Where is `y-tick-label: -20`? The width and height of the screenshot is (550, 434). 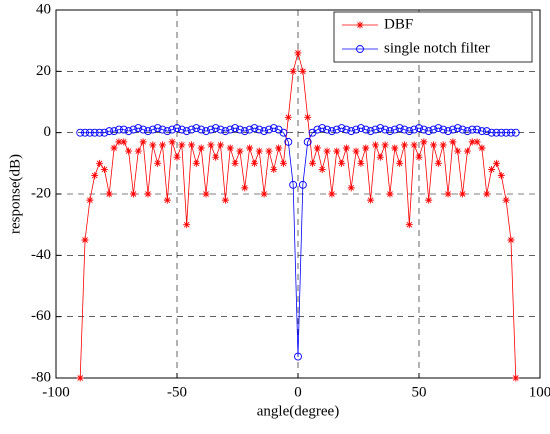 y-tick-label: -20 is located at coordinates (41, 193).